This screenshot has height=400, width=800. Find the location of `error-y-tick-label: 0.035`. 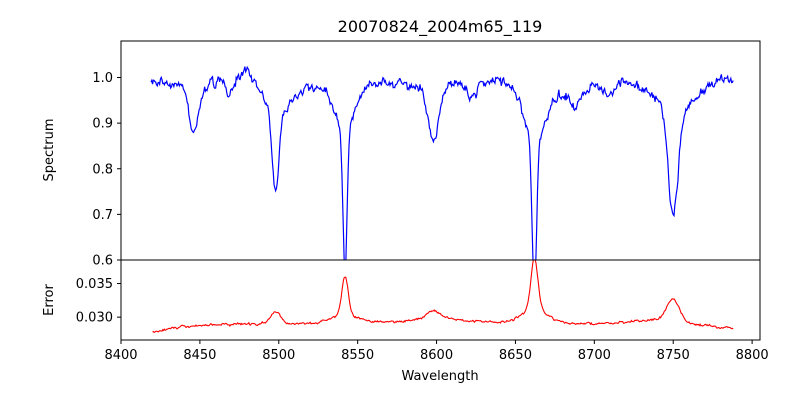

error-y-tick-label: 0.035 is located at coordinates (94, 284).